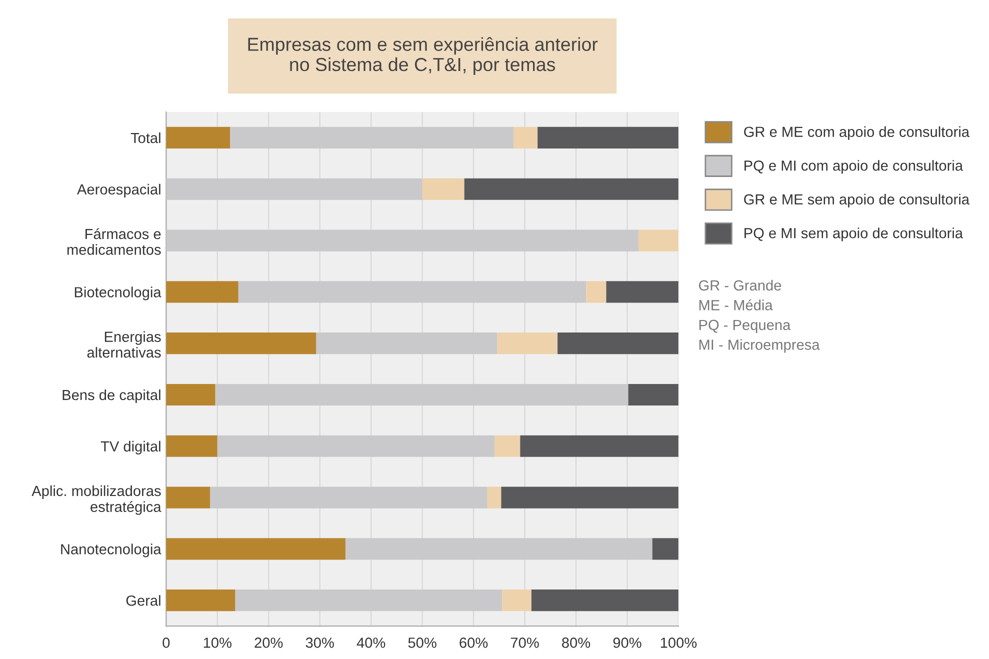 The width and height of the screenshot is (989, 659). I want to click on x-tick-label: 50%, so click(422, 643).